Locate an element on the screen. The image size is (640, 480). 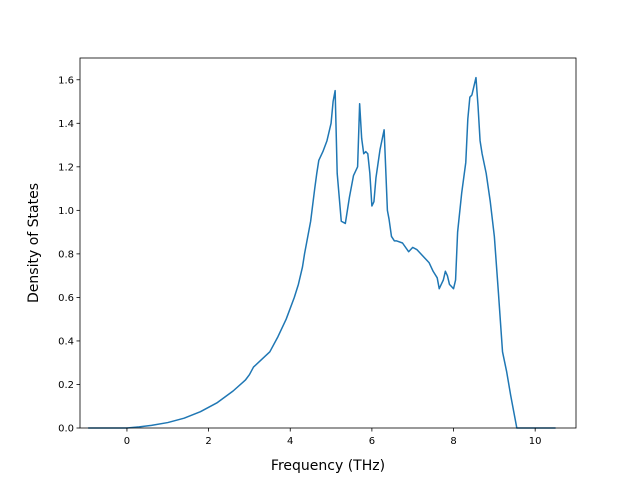
x-axis-label: Frequency (THz) is located at coordinates (328, 466).